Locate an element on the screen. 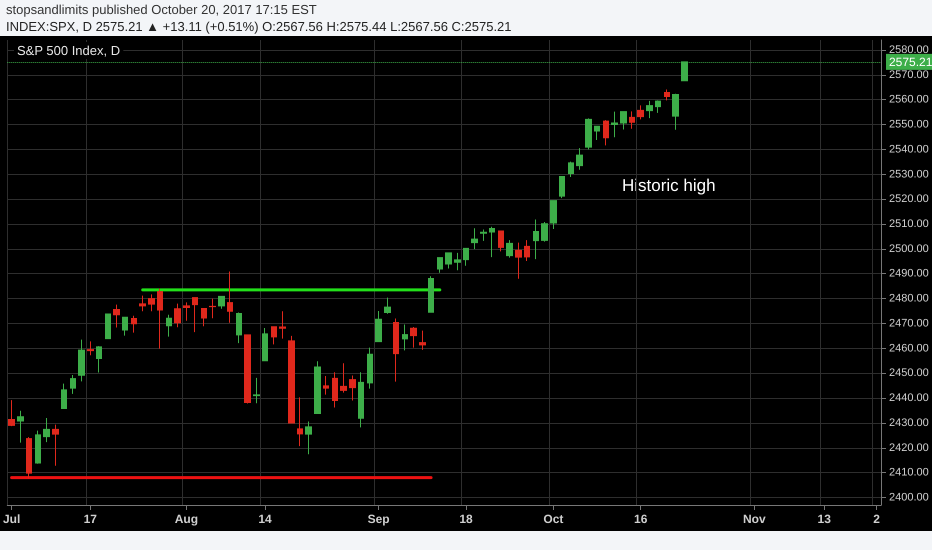 The width and height of the screenshot is (932, 550). x-tick-label: 14 is located at coordinates (265, 519).